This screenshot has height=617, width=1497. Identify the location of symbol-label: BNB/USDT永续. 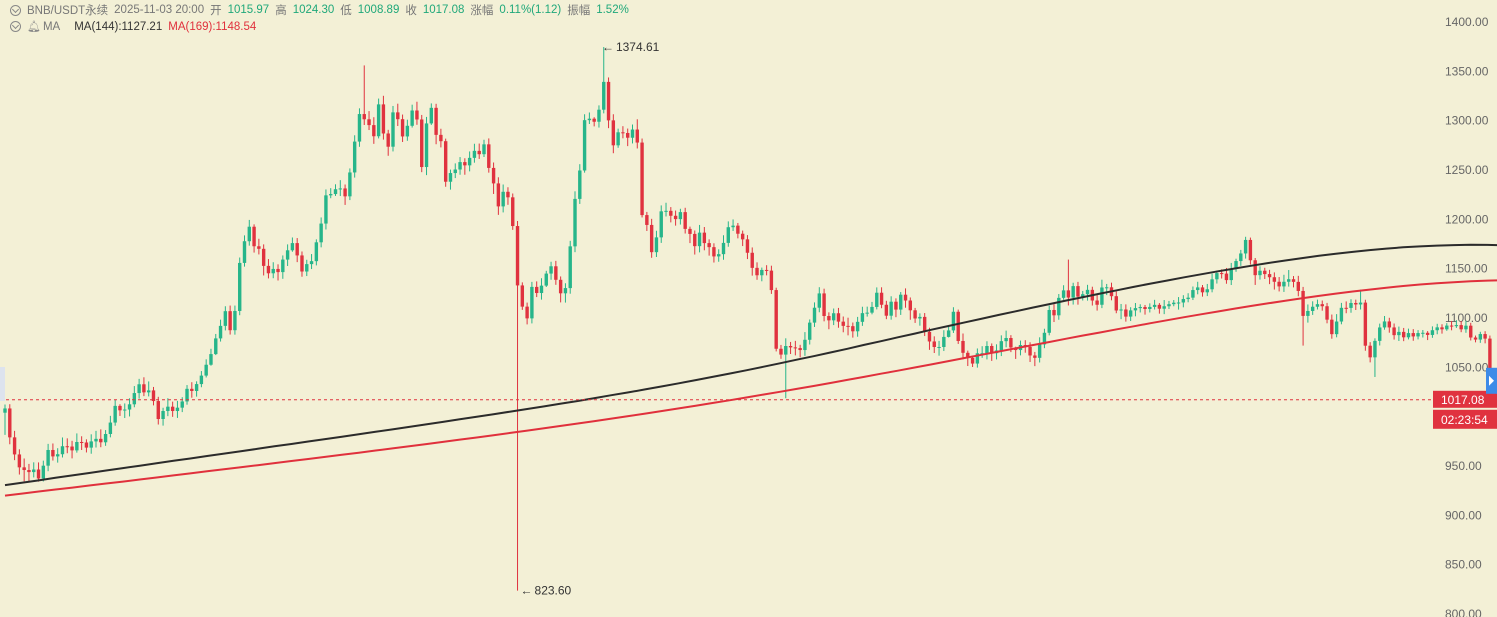
(68, 11).